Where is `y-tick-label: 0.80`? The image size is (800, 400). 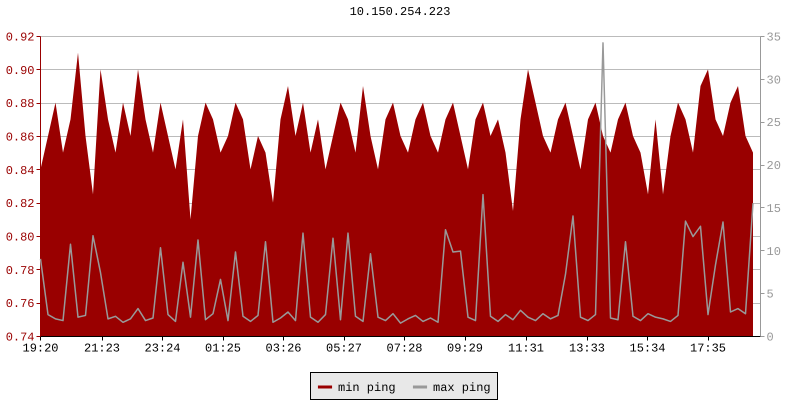 y-tick-label: 0.80 is located at coordinates (20, 237).